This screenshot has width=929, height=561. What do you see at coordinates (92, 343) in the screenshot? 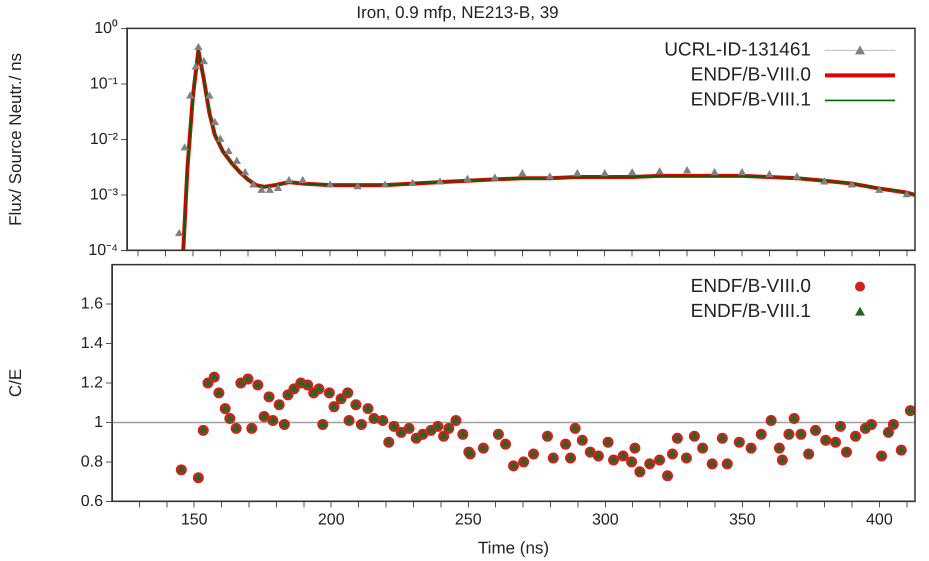
I see `y-tick-label: 1.4` at bounding box center [92, 343].